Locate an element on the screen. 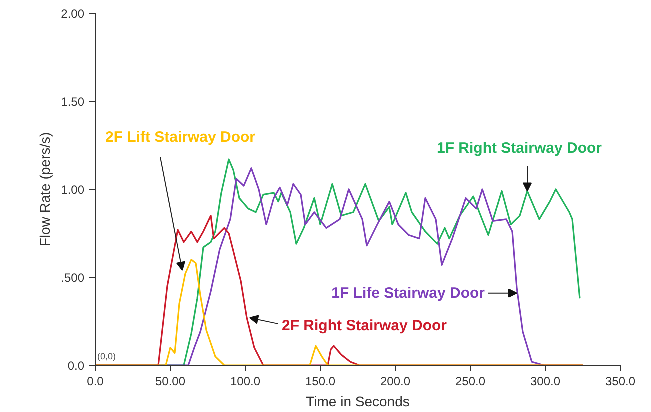 This screenshot has height=412, width=651. x-tick-label: 300.0 is located at coordinates (545, 381).